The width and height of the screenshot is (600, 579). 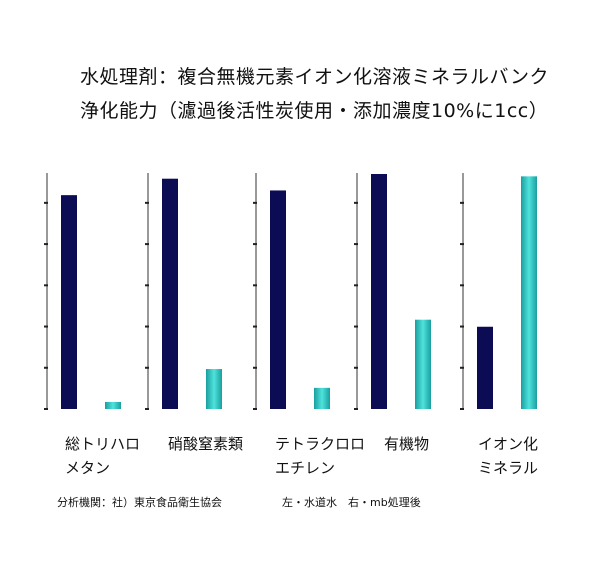 What do you see at coordinates (508, 444) in the screenshot?
I see `panel-5-label-line-1: イオン化` at bounding box center [508, 444].